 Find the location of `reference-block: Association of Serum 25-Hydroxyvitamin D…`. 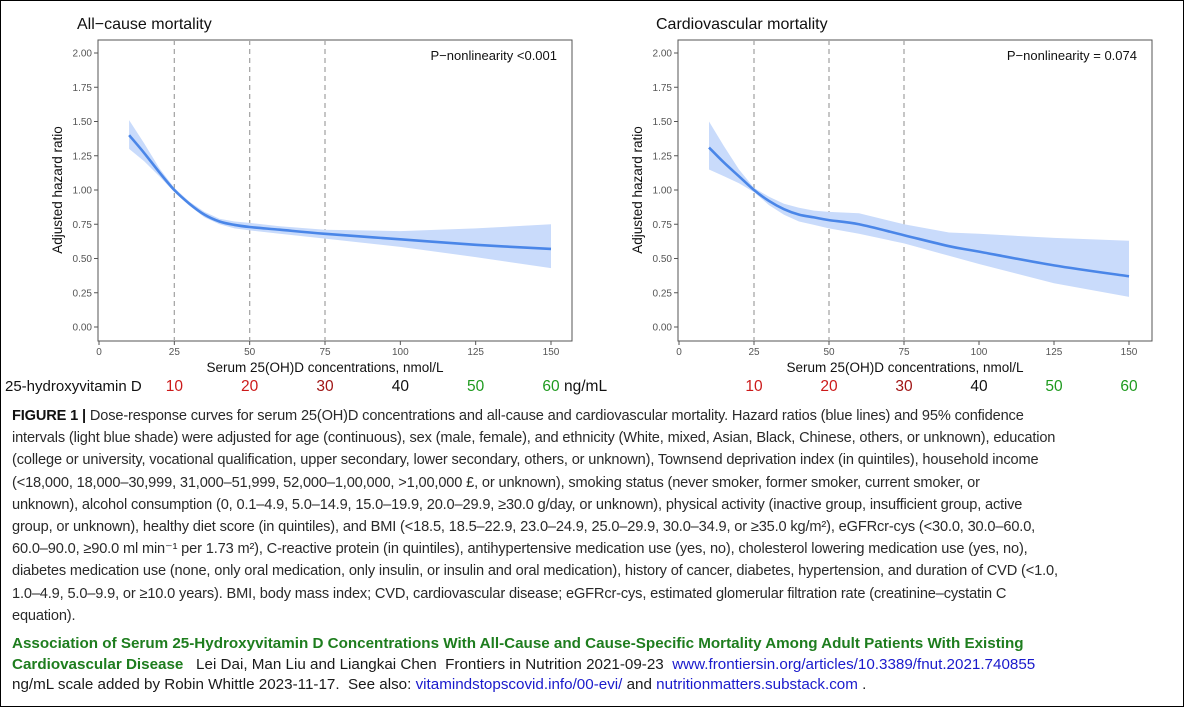

reference-block: Association of Serum 25-Hydroxyvitamin D… is located at coordinates (524, 664).